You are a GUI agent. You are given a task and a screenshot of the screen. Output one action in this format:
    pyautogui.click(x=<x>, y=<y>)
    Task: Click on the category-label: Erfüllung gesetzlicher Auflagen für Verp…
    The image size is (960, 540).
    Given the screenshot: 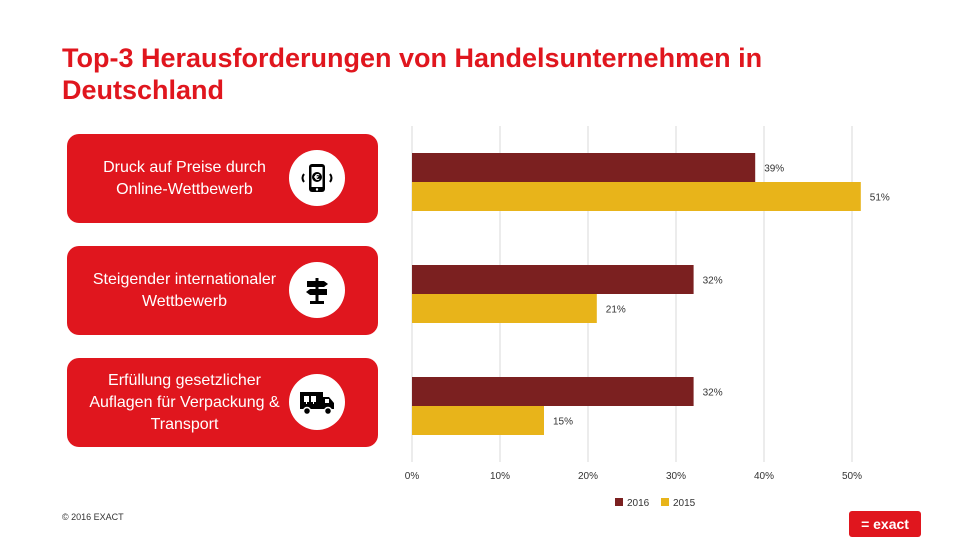 What is the action you would take?
    pyautogui.click(x=184, y=402)
    